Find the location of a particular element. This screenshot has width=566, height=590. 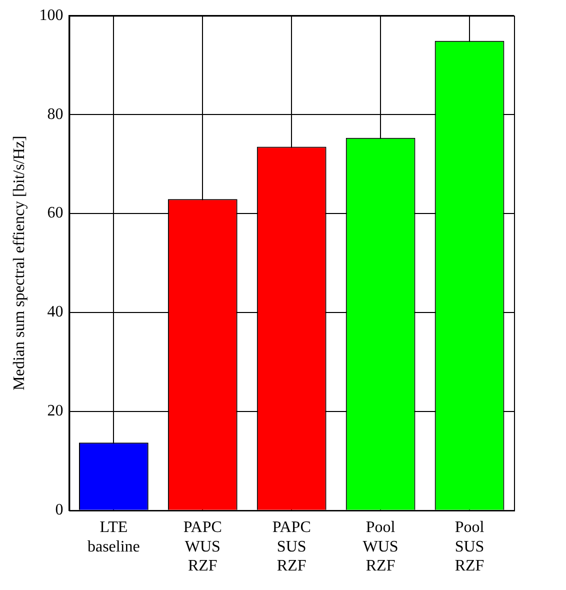

y-tick-label: 80 is located at coordinates (55, 114).